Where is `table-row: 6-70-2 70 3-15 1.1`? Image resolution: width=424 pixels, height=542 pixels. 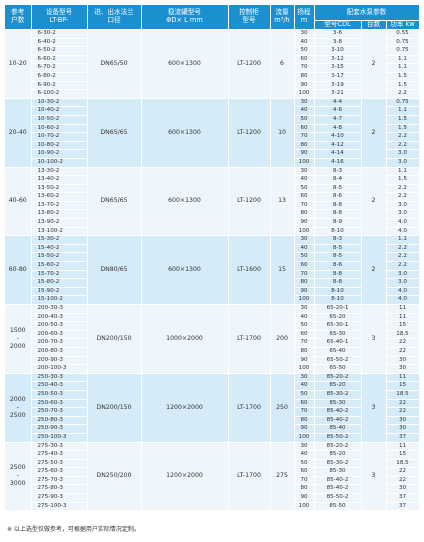 table-row: 6-70-2 70 3-15 1.1 is located at coordinates (212, 68).